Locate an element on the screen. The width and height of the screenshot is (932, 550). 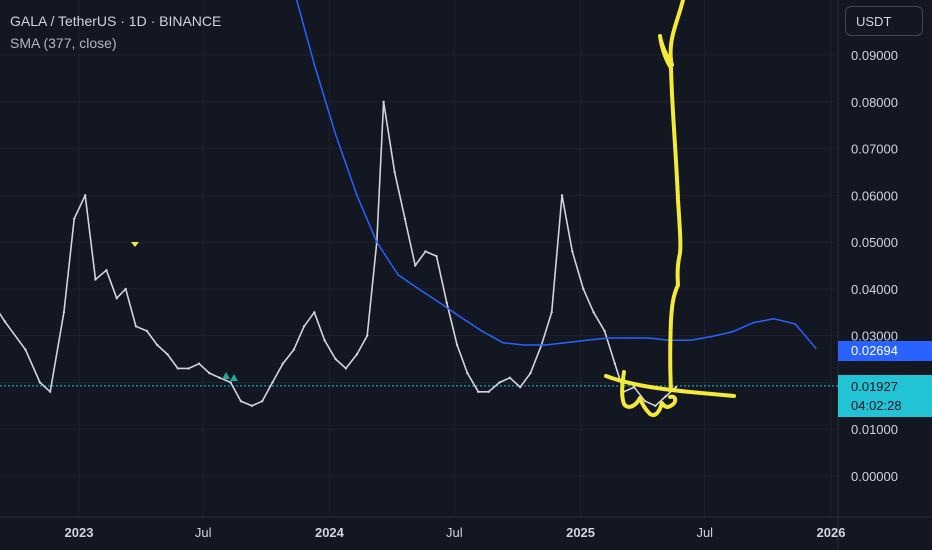
freehand-squiggle is located at coordinates (649, 393).